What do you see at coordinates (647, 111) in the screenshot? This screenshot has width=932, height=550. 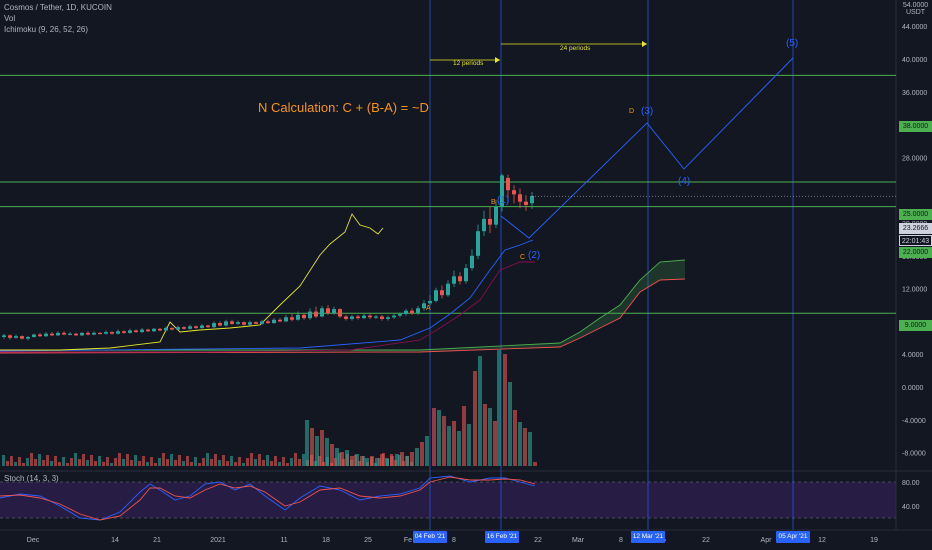 I see `wave-3-label: (3)` at bounding box center [647, 111].